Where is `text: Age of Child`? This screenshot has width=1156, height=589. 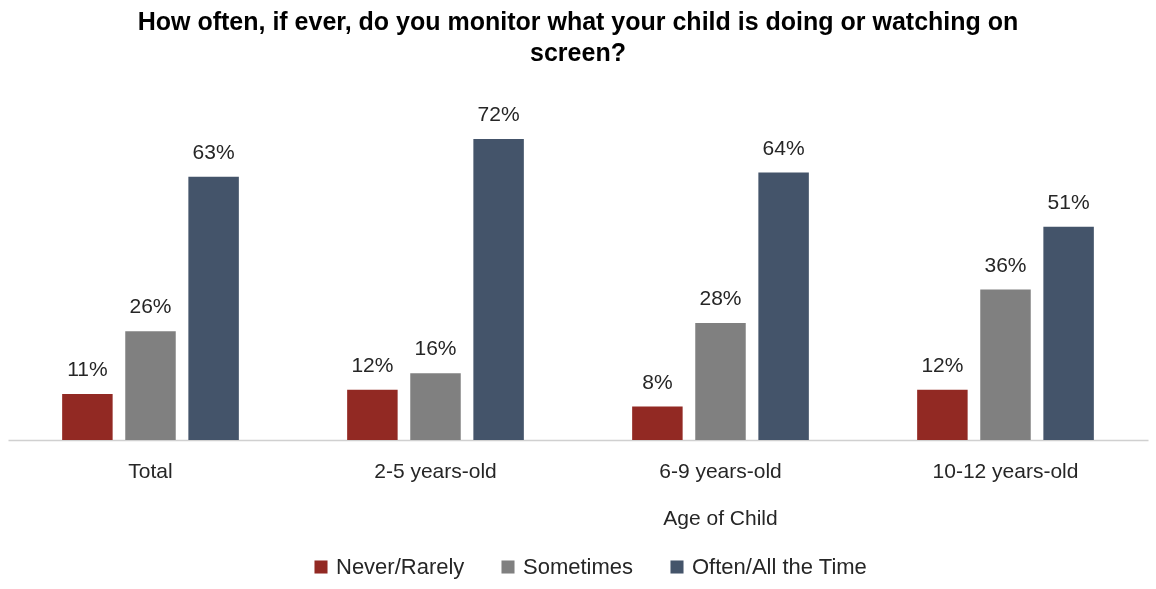
text: Age of Child is located at coordinates (720, 517).